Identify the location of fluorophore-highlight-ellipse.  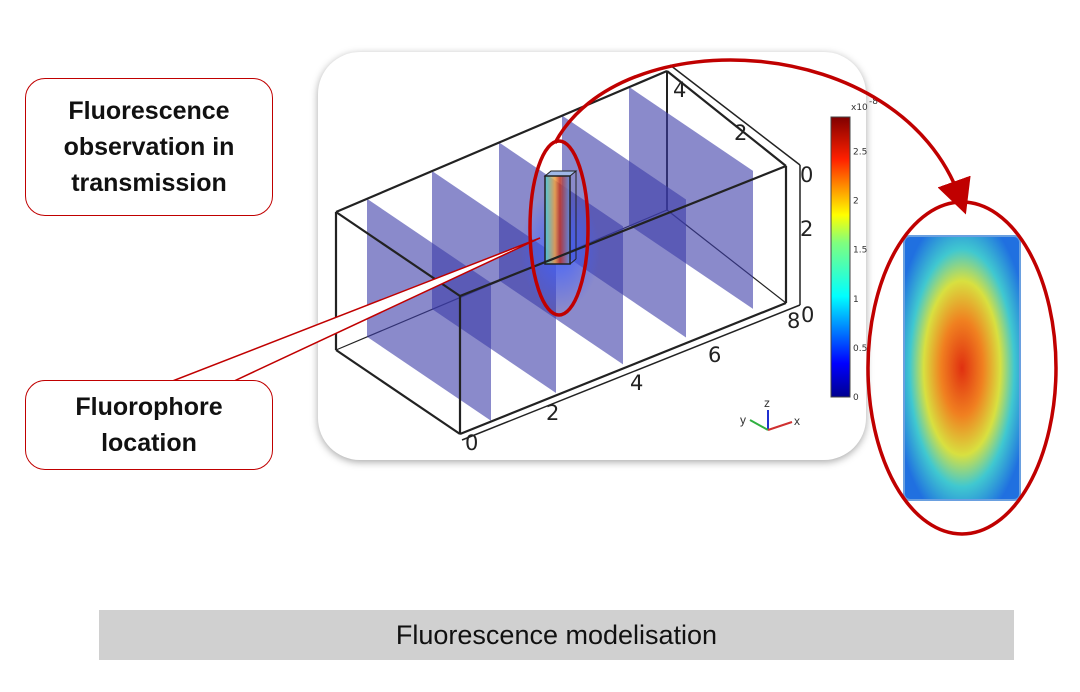
(559, 228).